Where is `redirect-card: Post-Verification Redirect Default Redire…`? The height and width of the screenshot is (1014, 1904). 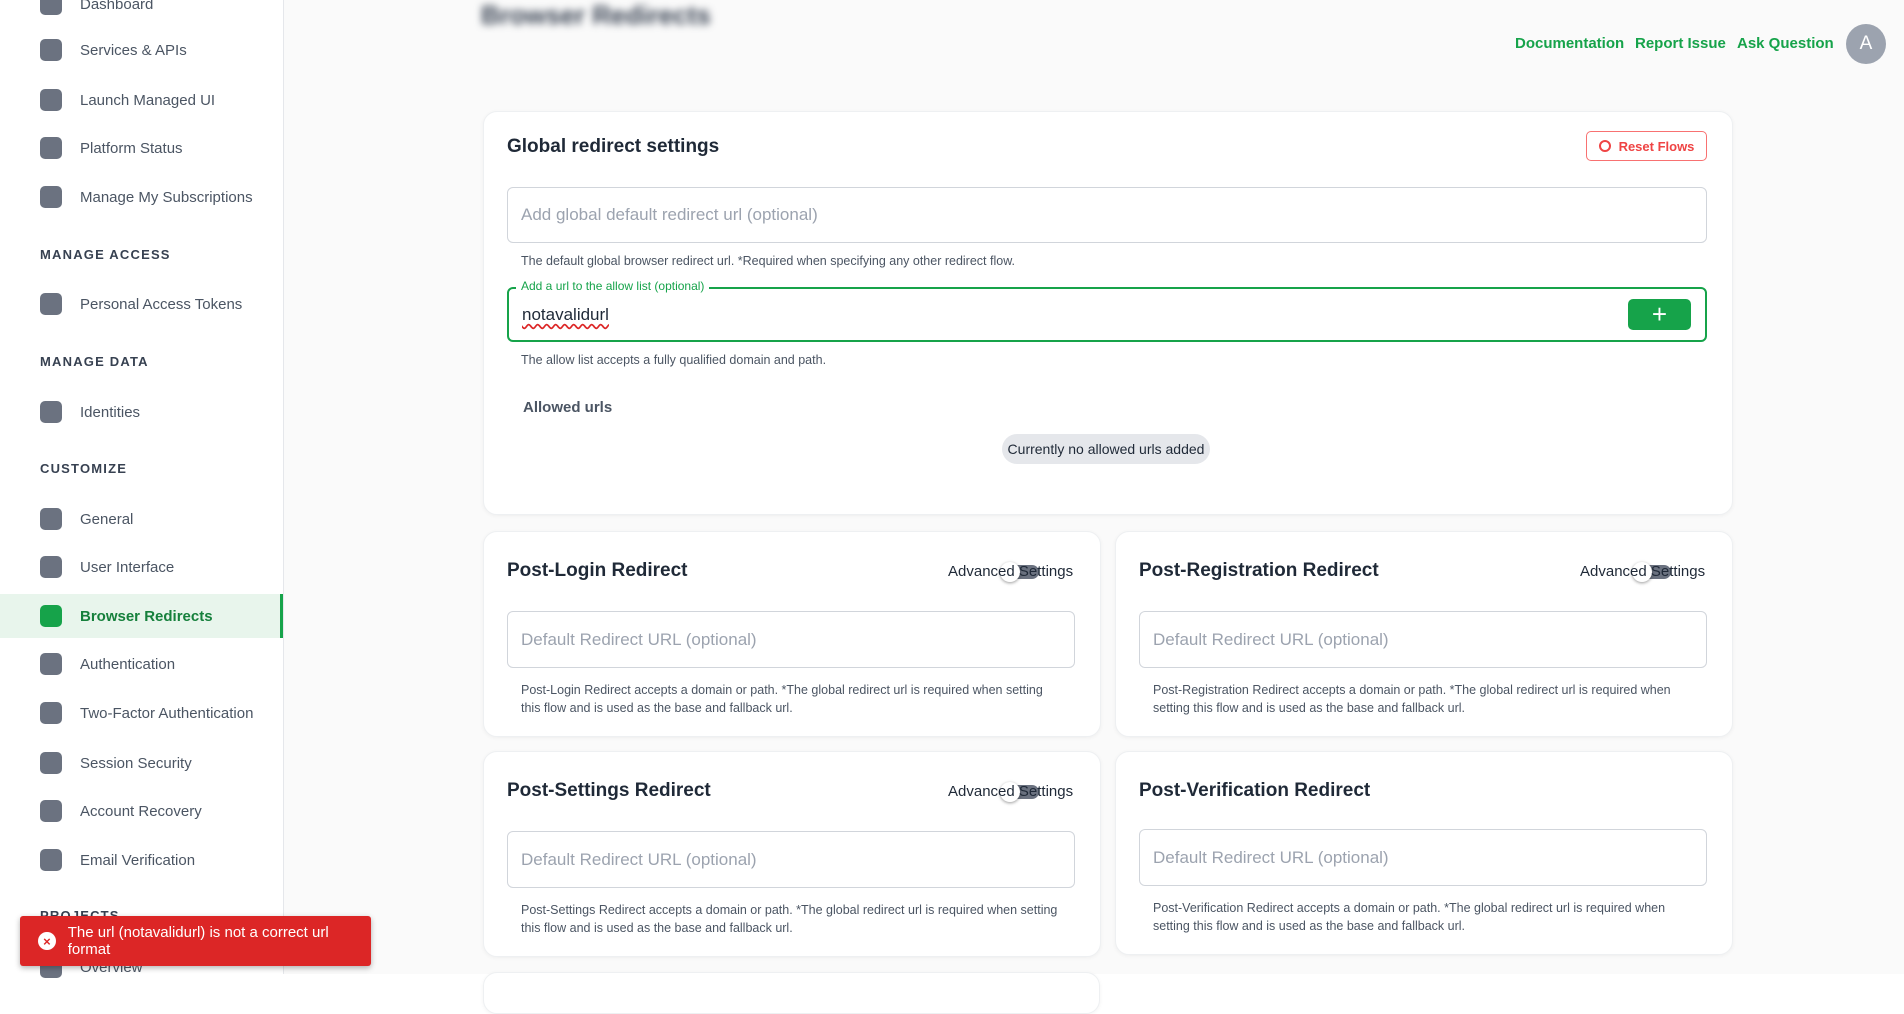
redirect-card: Post-Verification Redirect Default Redire… is located at coordinates (1424, 853).